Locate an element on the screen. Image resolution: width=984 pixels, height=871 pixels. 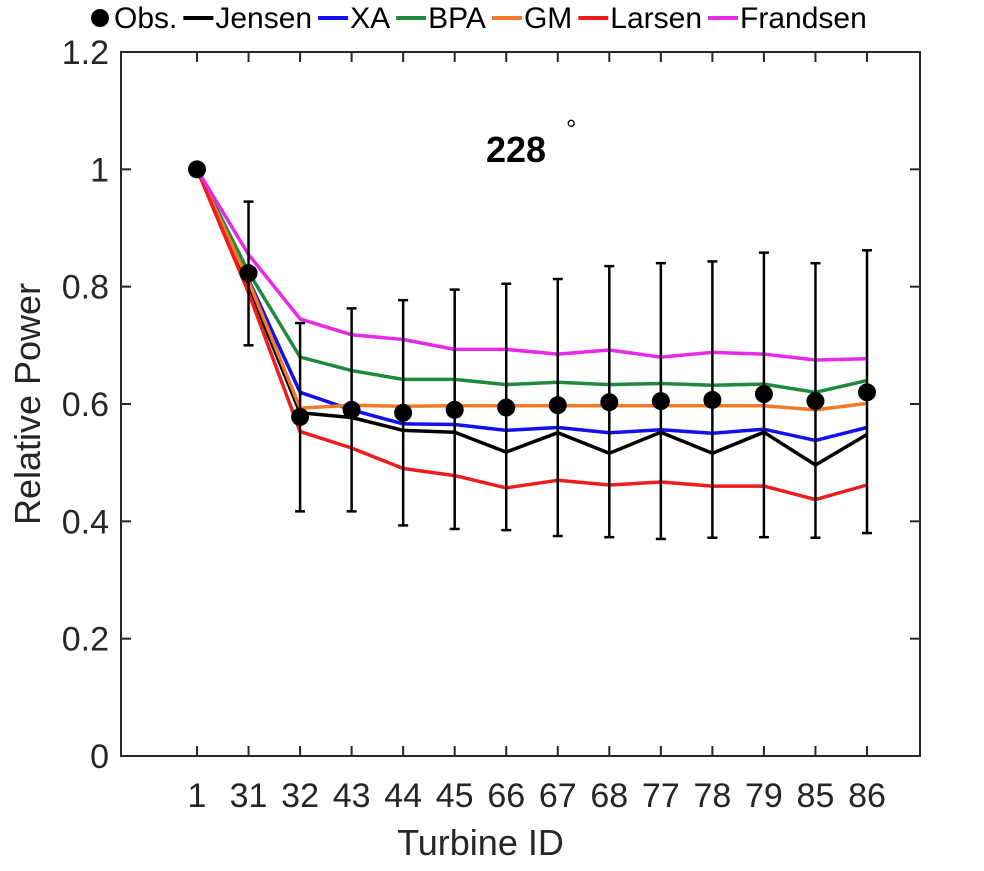
y-tick-label: 0.4 is located at coordinates (85, 522).